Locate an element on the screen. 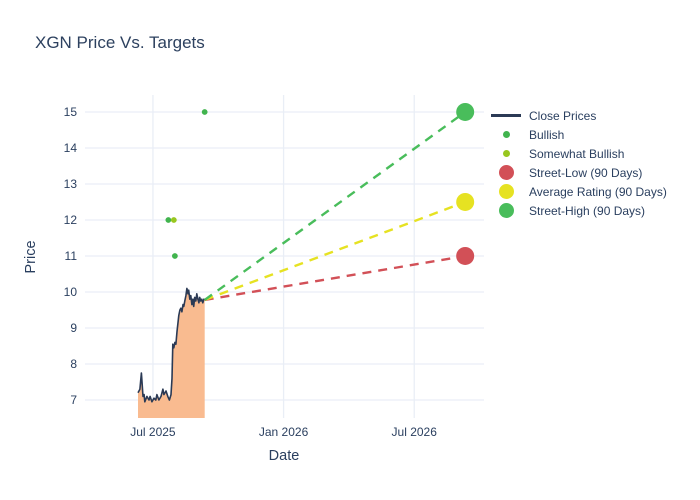 This screenshot has width=700, height=500. legend-item-street-low-90-days-: Street-Low (90 Days) is located at coordinates (576, 172).